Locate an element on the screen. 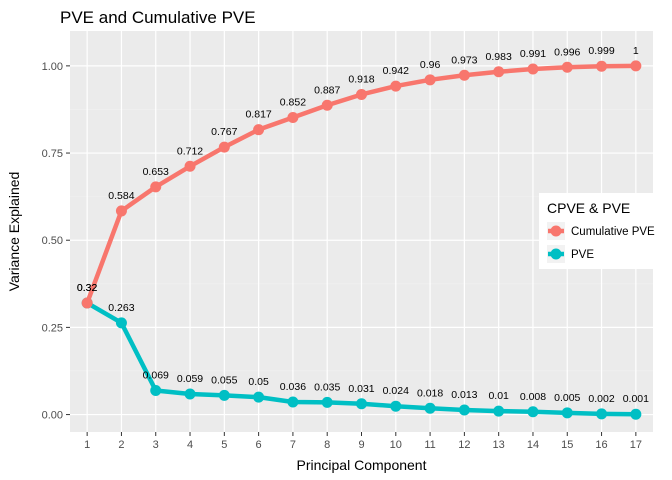  x-tick-label: 7 is located at coordinates (293, 445).